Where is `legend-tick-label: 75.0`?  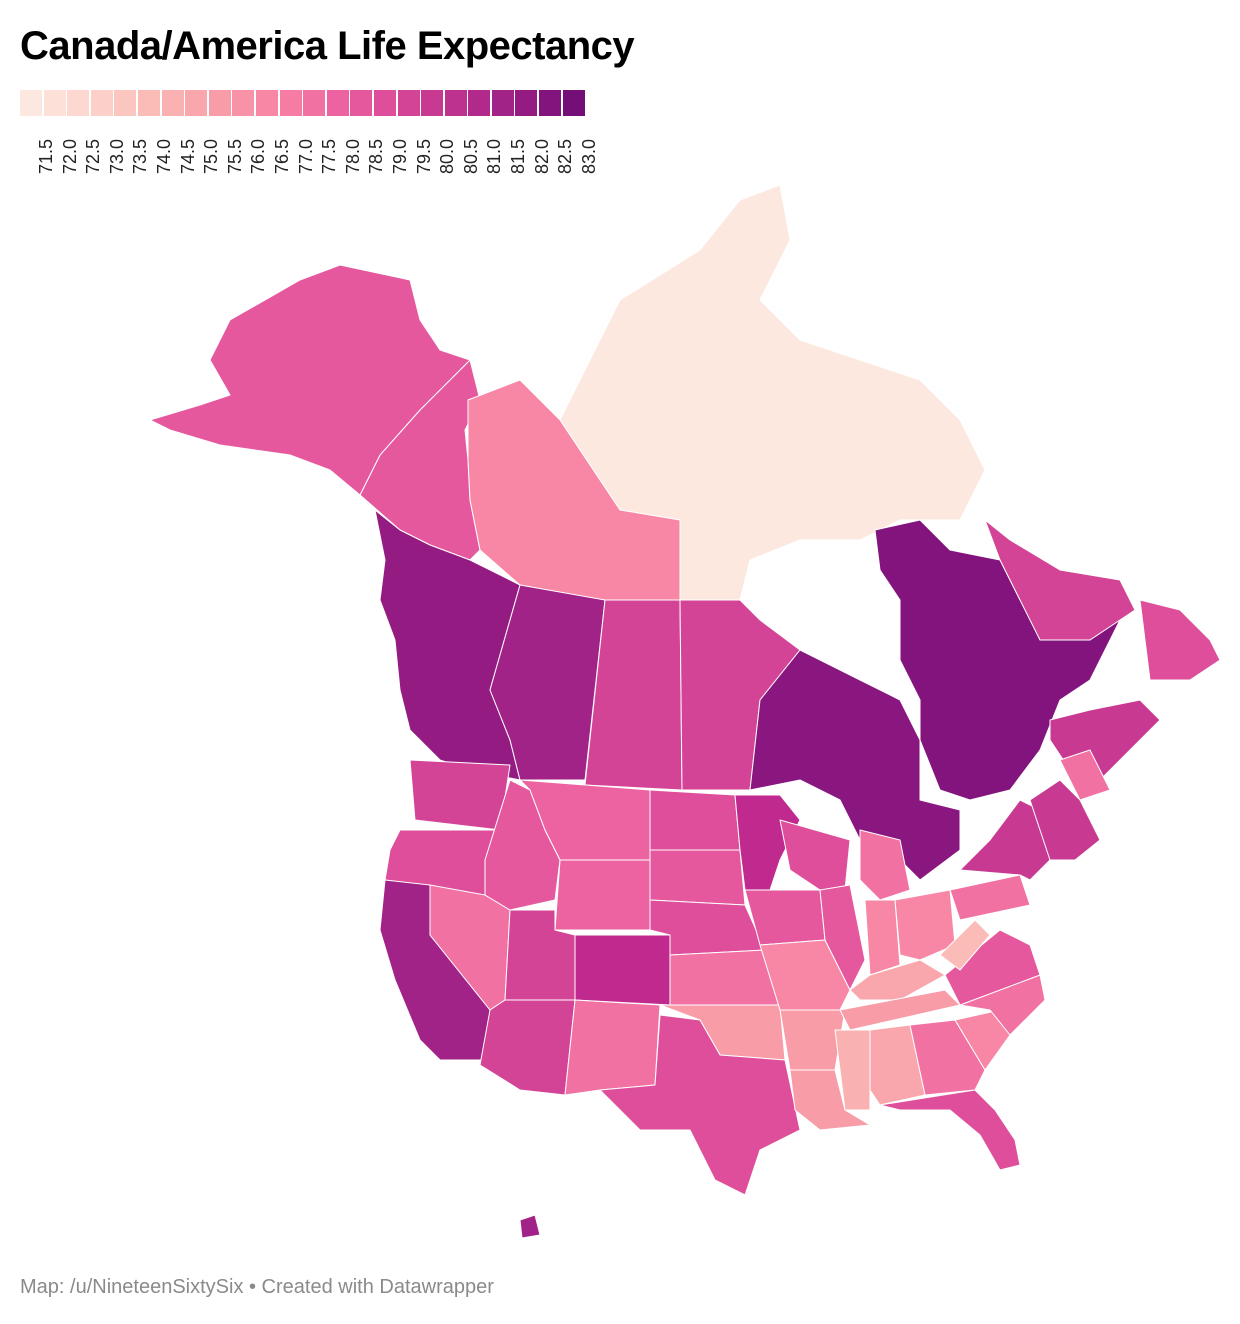
legend-tick-label: 75.0 is located at coordinates (211, 156).